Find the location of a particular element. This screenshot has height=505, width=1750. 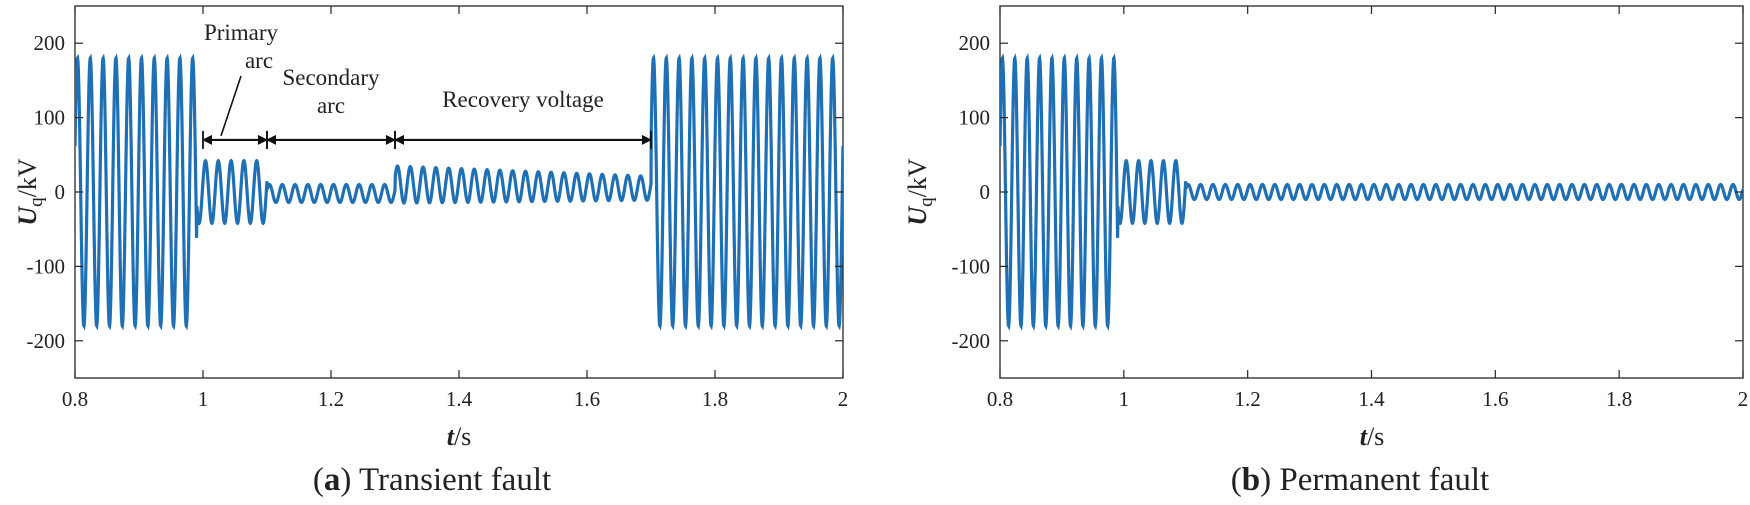

x-axis-label-a: t/s is located at coordinates (459, 436).